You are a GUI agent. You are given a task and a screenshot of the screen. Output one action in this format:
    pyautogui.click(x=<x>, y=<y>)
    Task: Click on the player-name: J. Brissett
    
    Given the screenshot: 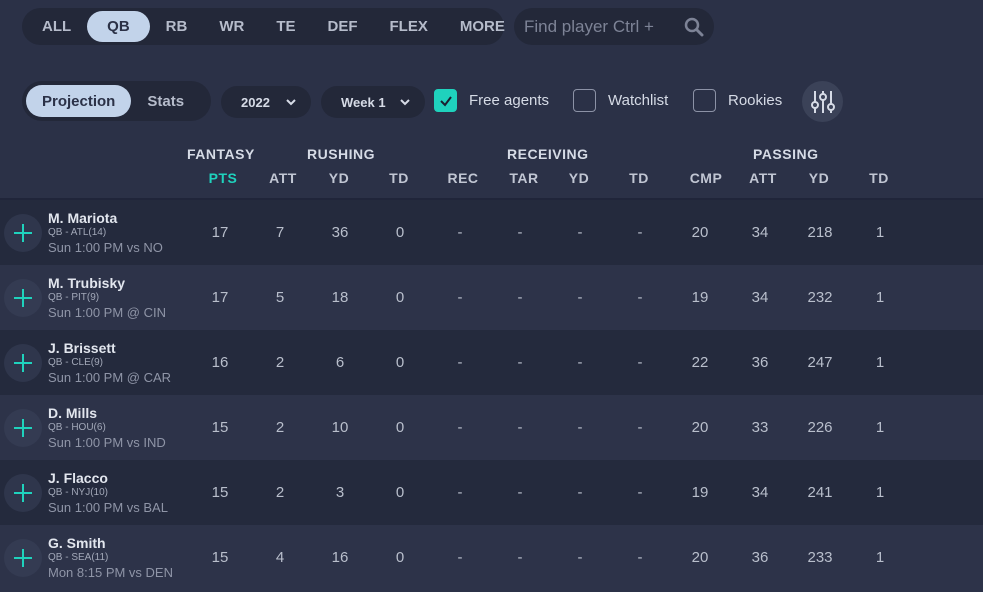 What is the action you would take?
    pyautogui.click(x=82, y=348)
    